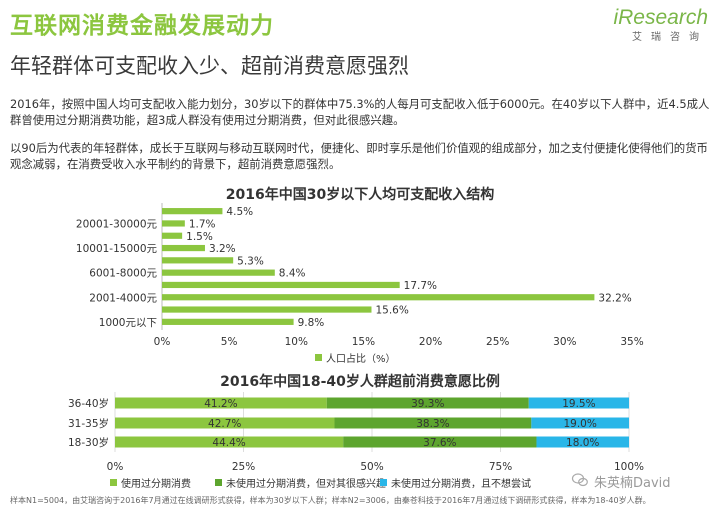 The image size is (720, 510). What do you see at coordinates (564, 342) in the screenshot?
I see `income-x-tick: 30%` at bounding box center [564, 342].